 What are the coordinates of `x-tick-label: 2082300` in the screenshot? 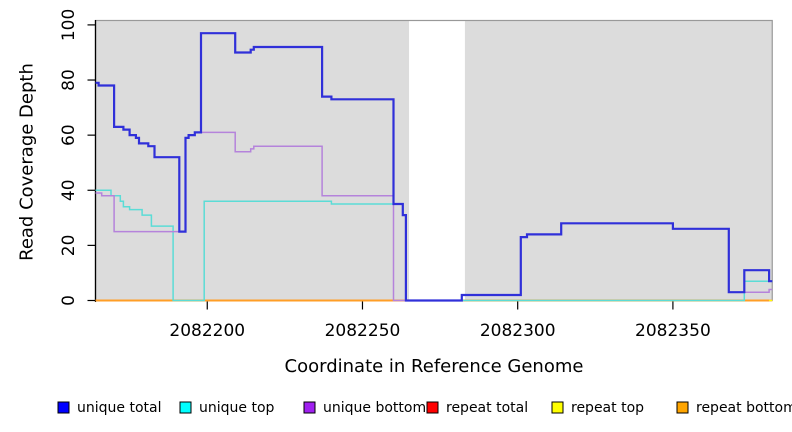 It's located at (518, 331).